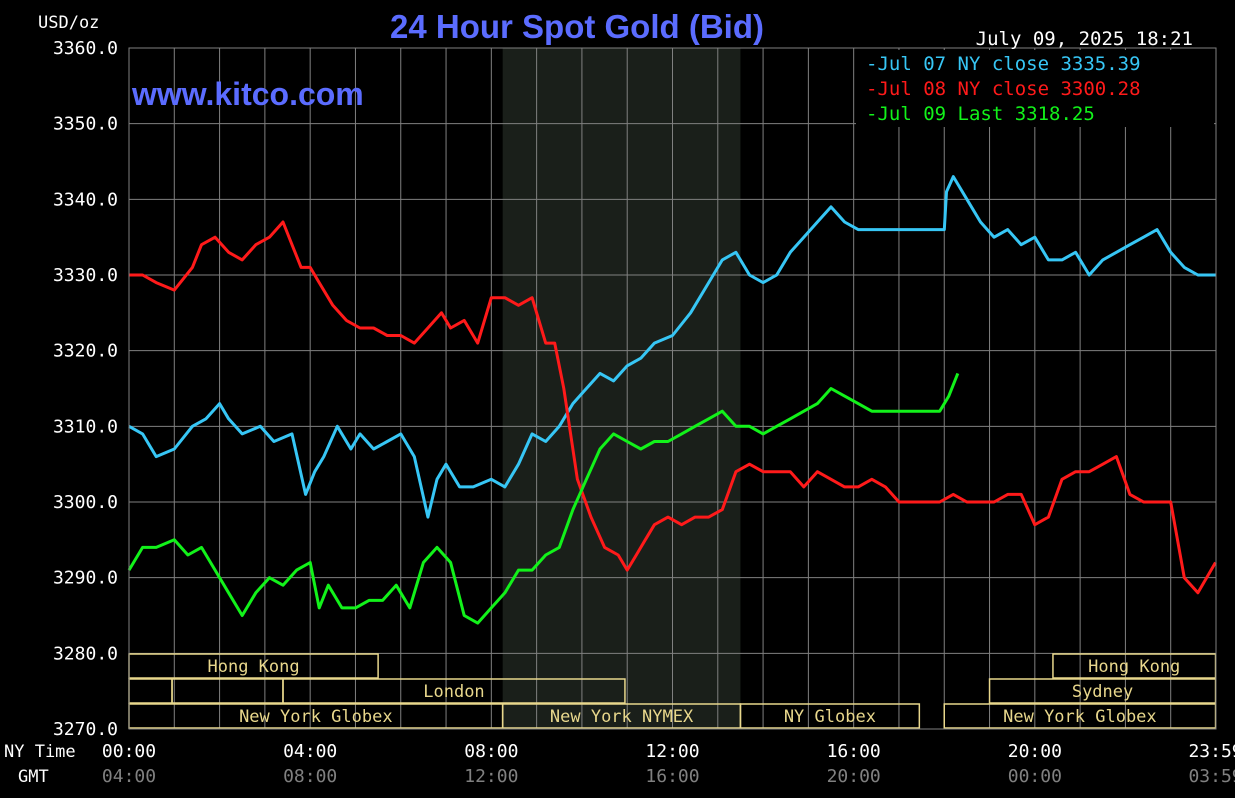 The height and width of the screenshot is (798, 1235). What do you see at coordinates (85, 502) in the screenshot?
I see `y-tick-label: 3300.0` at bounding box center [85, 502].